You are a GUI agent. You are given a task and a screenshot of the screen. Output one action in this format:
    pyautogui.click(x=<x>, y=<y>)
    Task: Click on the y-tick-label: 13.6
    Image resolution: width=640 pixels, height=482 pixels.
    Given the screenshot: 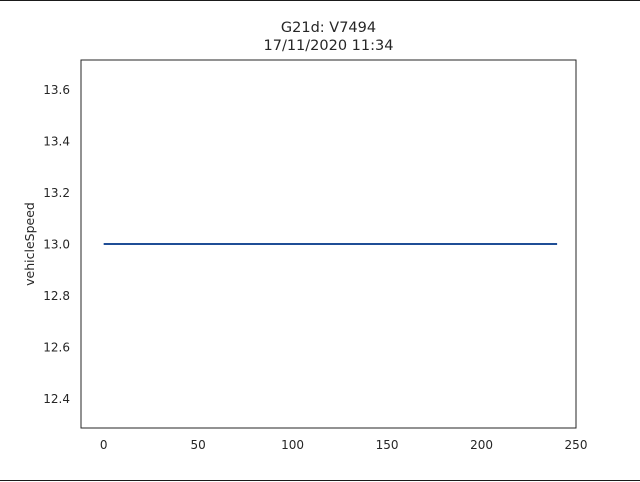 What is the action you would take?
    pyautogui.click(x=56, y=90)
    